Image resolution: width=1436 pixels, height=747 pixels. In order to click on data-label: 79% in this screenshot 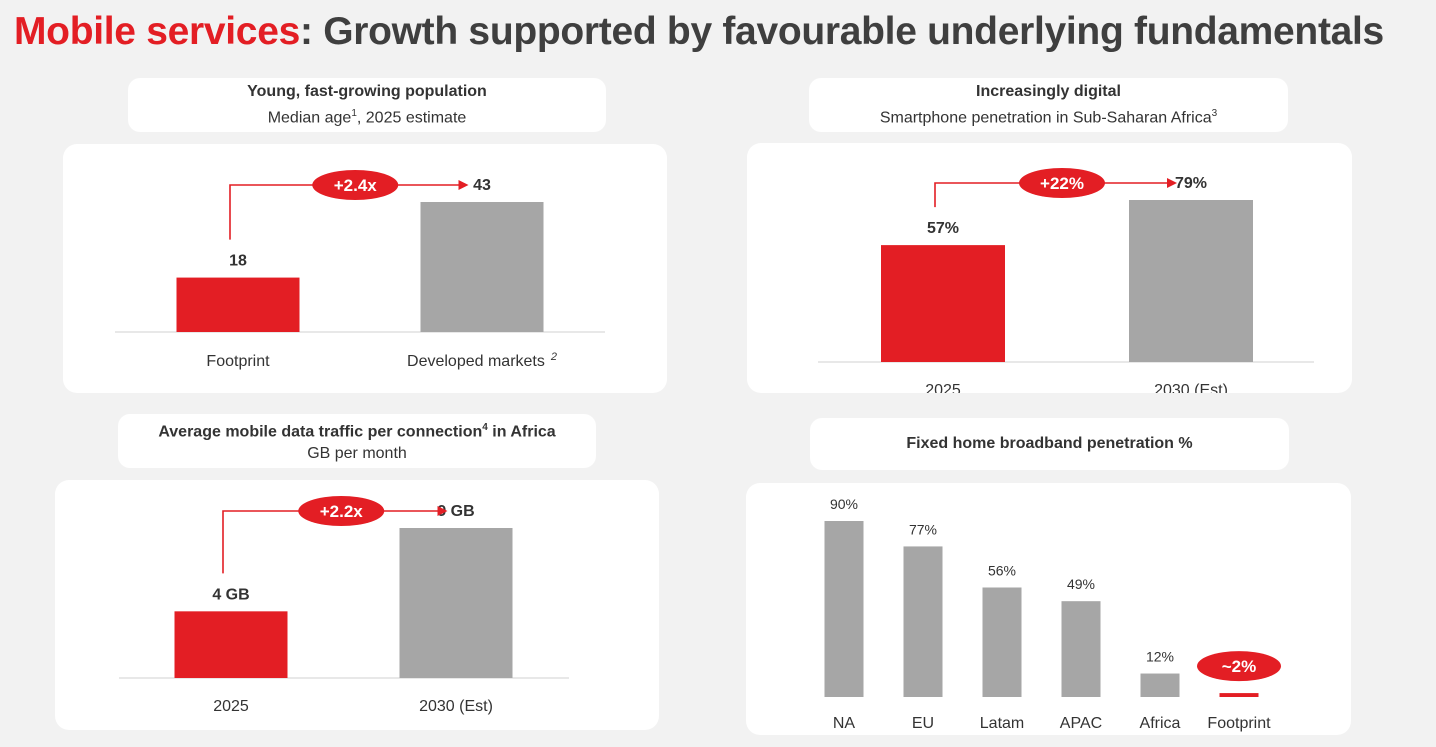, I will do `click(1191, 183)`.